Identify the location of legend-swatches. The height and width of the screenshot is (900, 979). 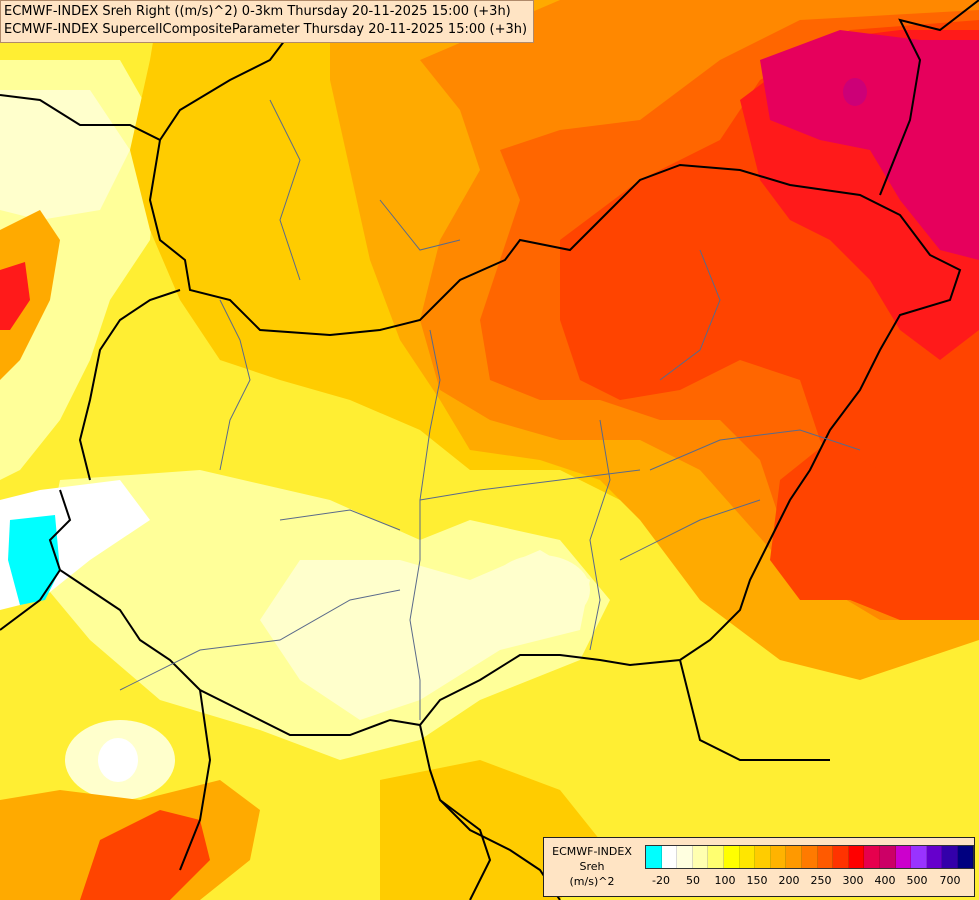
(810, 857).